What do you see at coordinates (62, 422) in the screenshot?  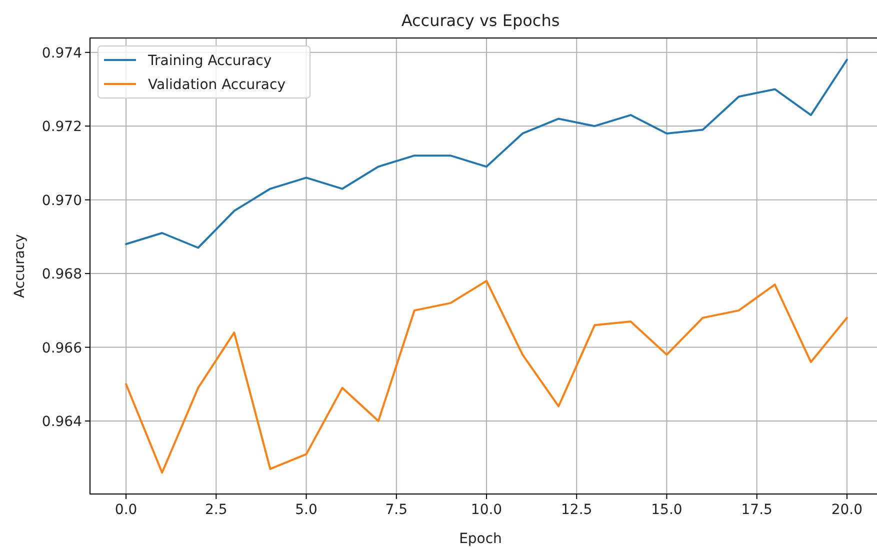 I see `y-tick-label: 0.964` at bounding box center [62, 422].